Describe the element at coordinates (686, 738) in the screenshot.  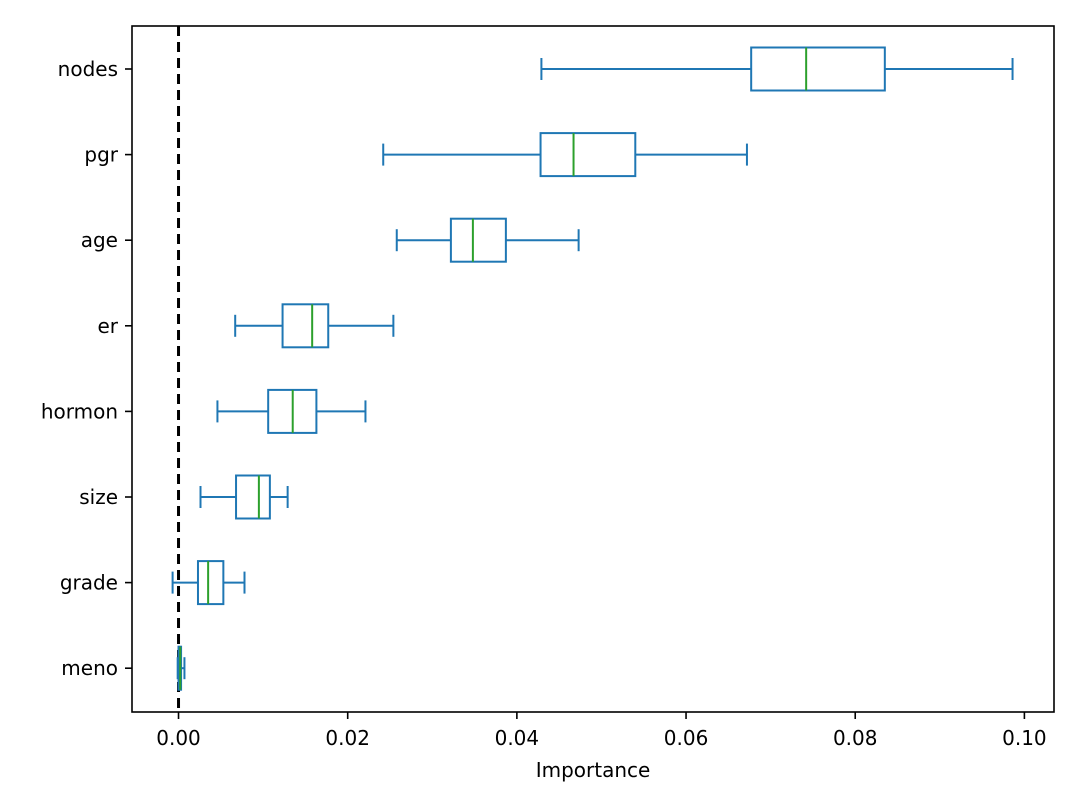
I see `x-tick-label-3: 0.06` at that location.